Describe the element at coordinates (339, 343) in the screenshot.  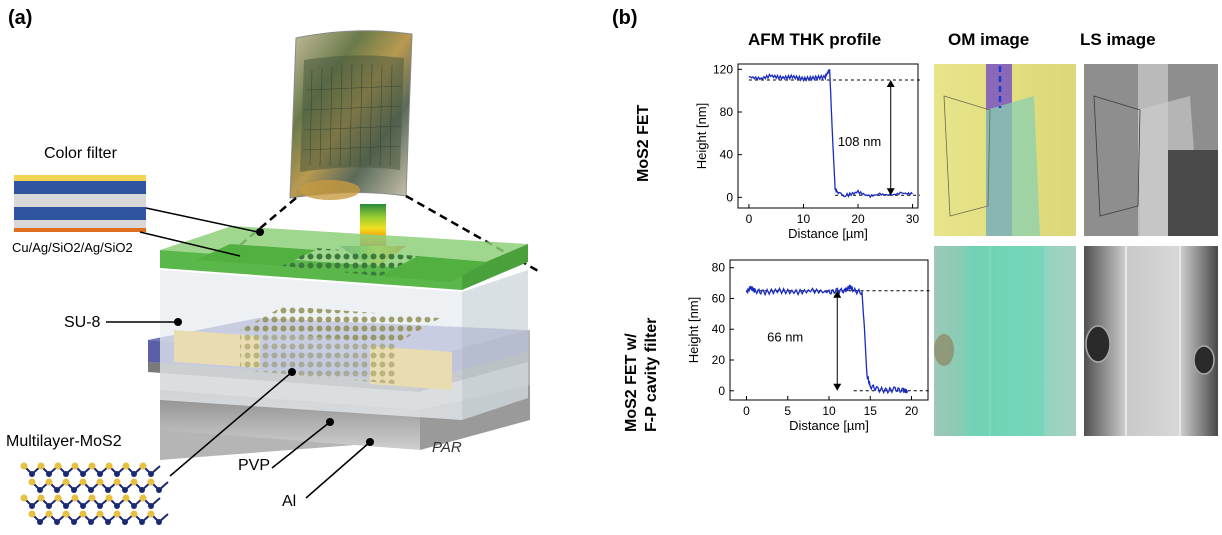
I see `device-stack` at that location.